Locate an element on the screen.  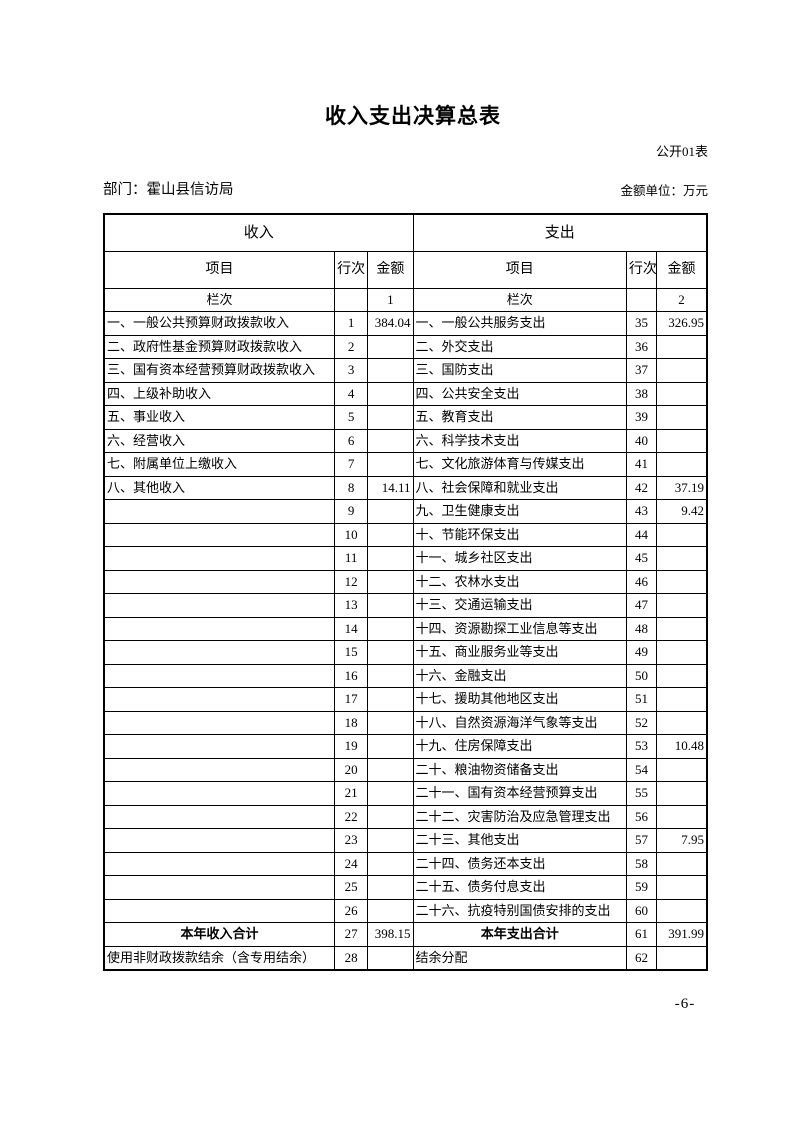
expense-line-cell: 47 is located at coordinates (641, 605).